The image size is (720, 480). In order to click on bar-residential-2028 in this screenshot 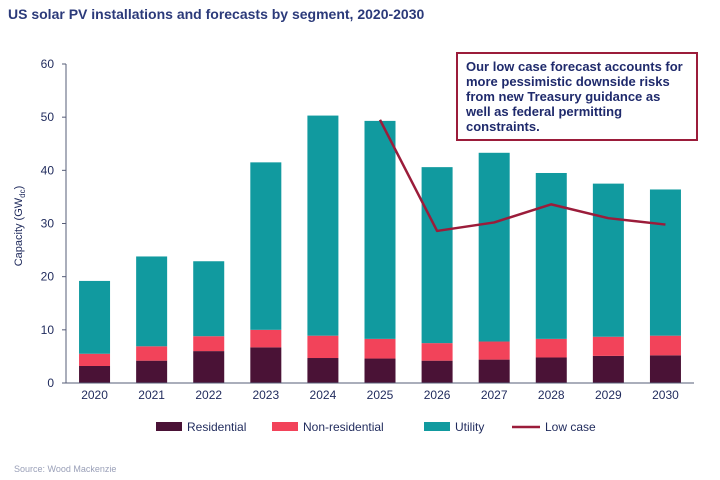, I will do `click(551, 370)`.